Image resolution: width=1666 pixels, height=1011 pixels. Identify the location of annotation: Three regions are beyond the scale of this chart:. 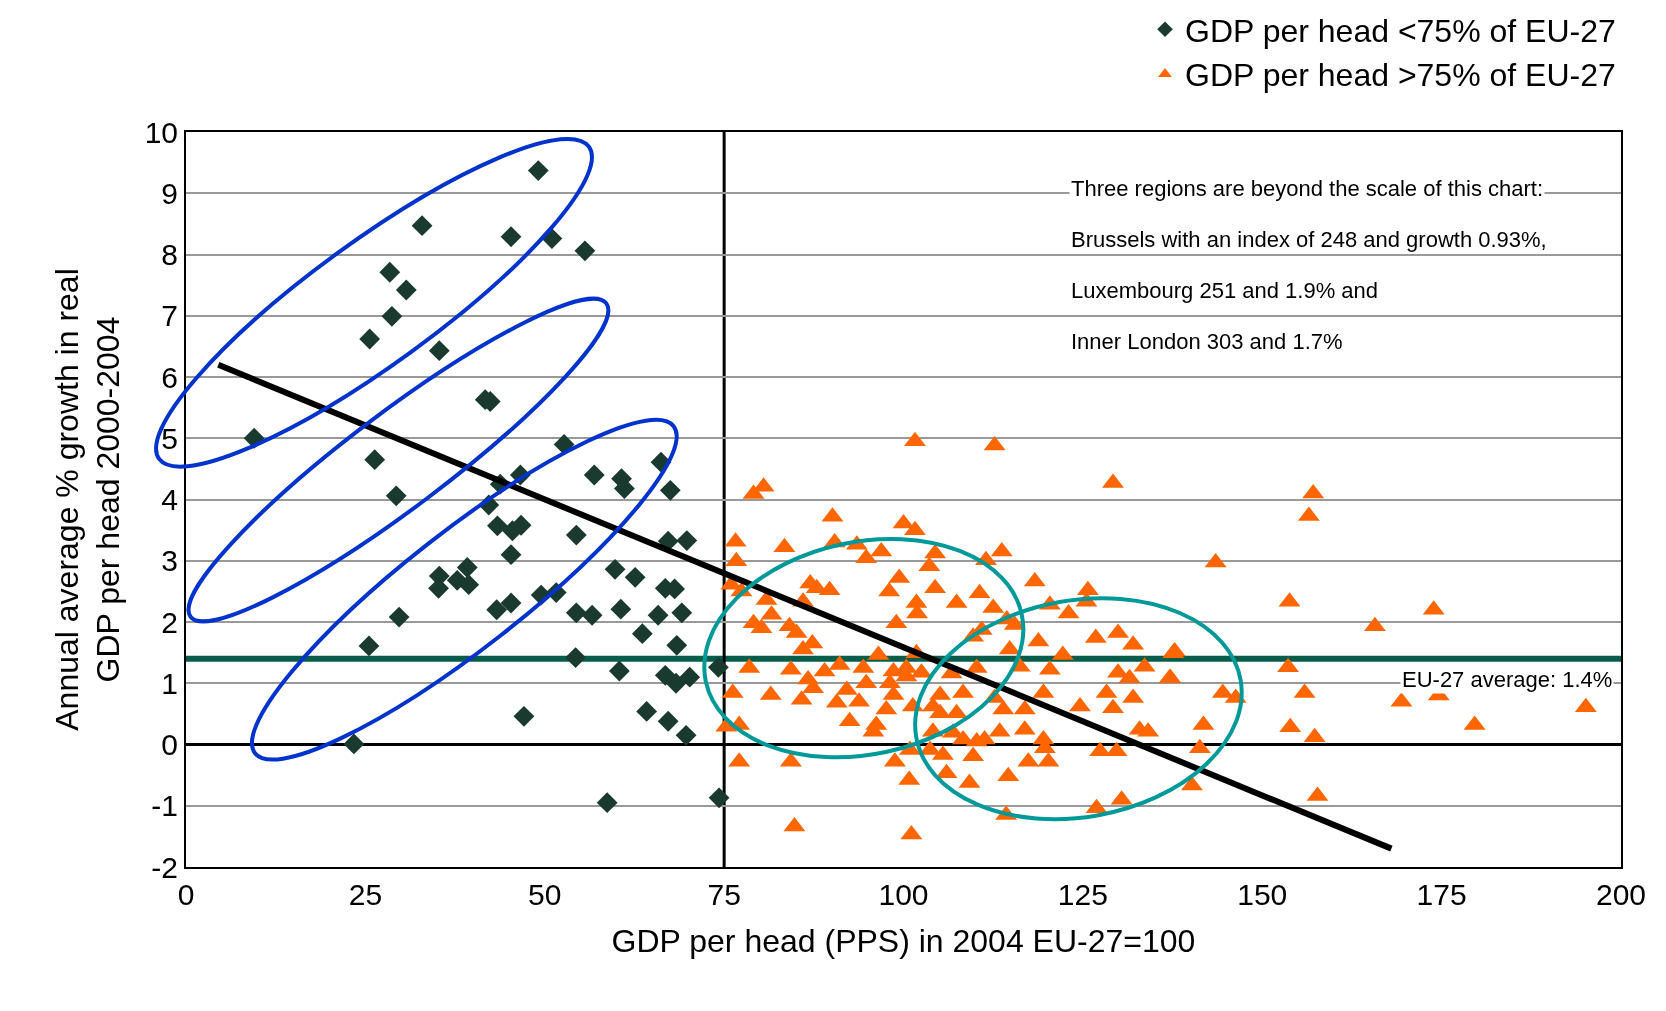
(1307, 188).